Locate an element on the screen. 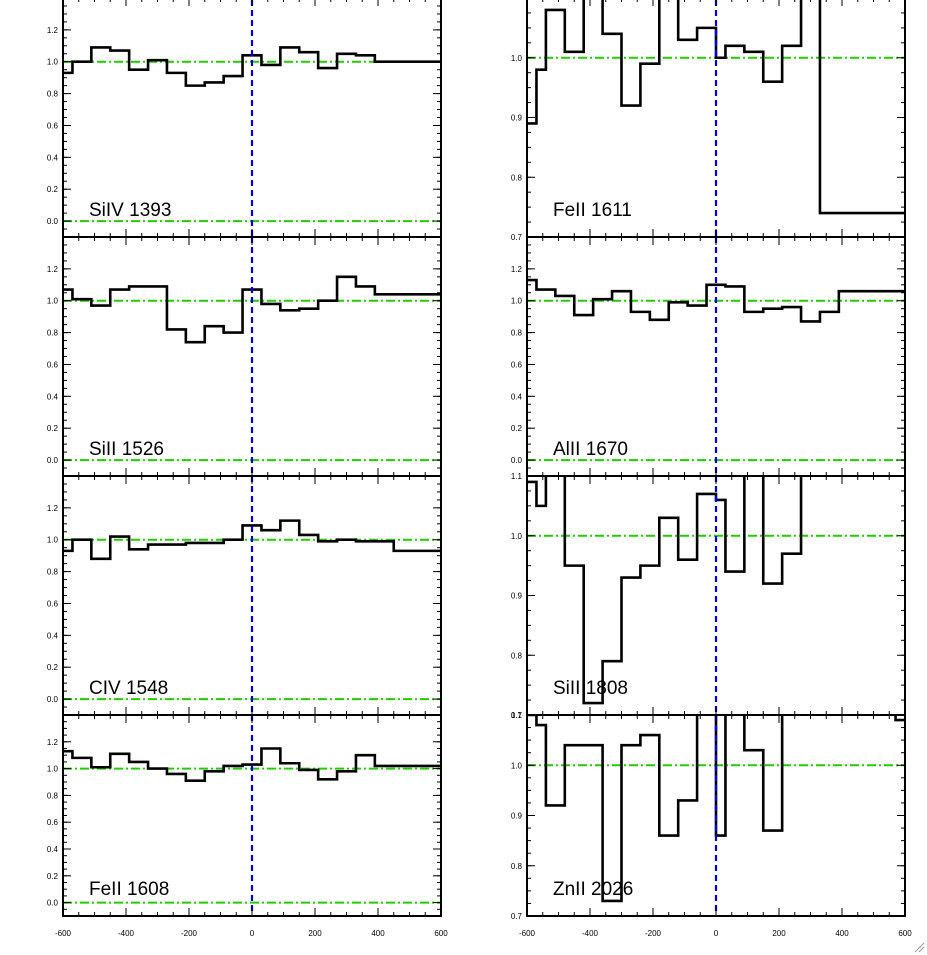 The height and width of the screenshot is (955, 927). ion-label: ZnII 2026 is located at coordinates (593, 889).